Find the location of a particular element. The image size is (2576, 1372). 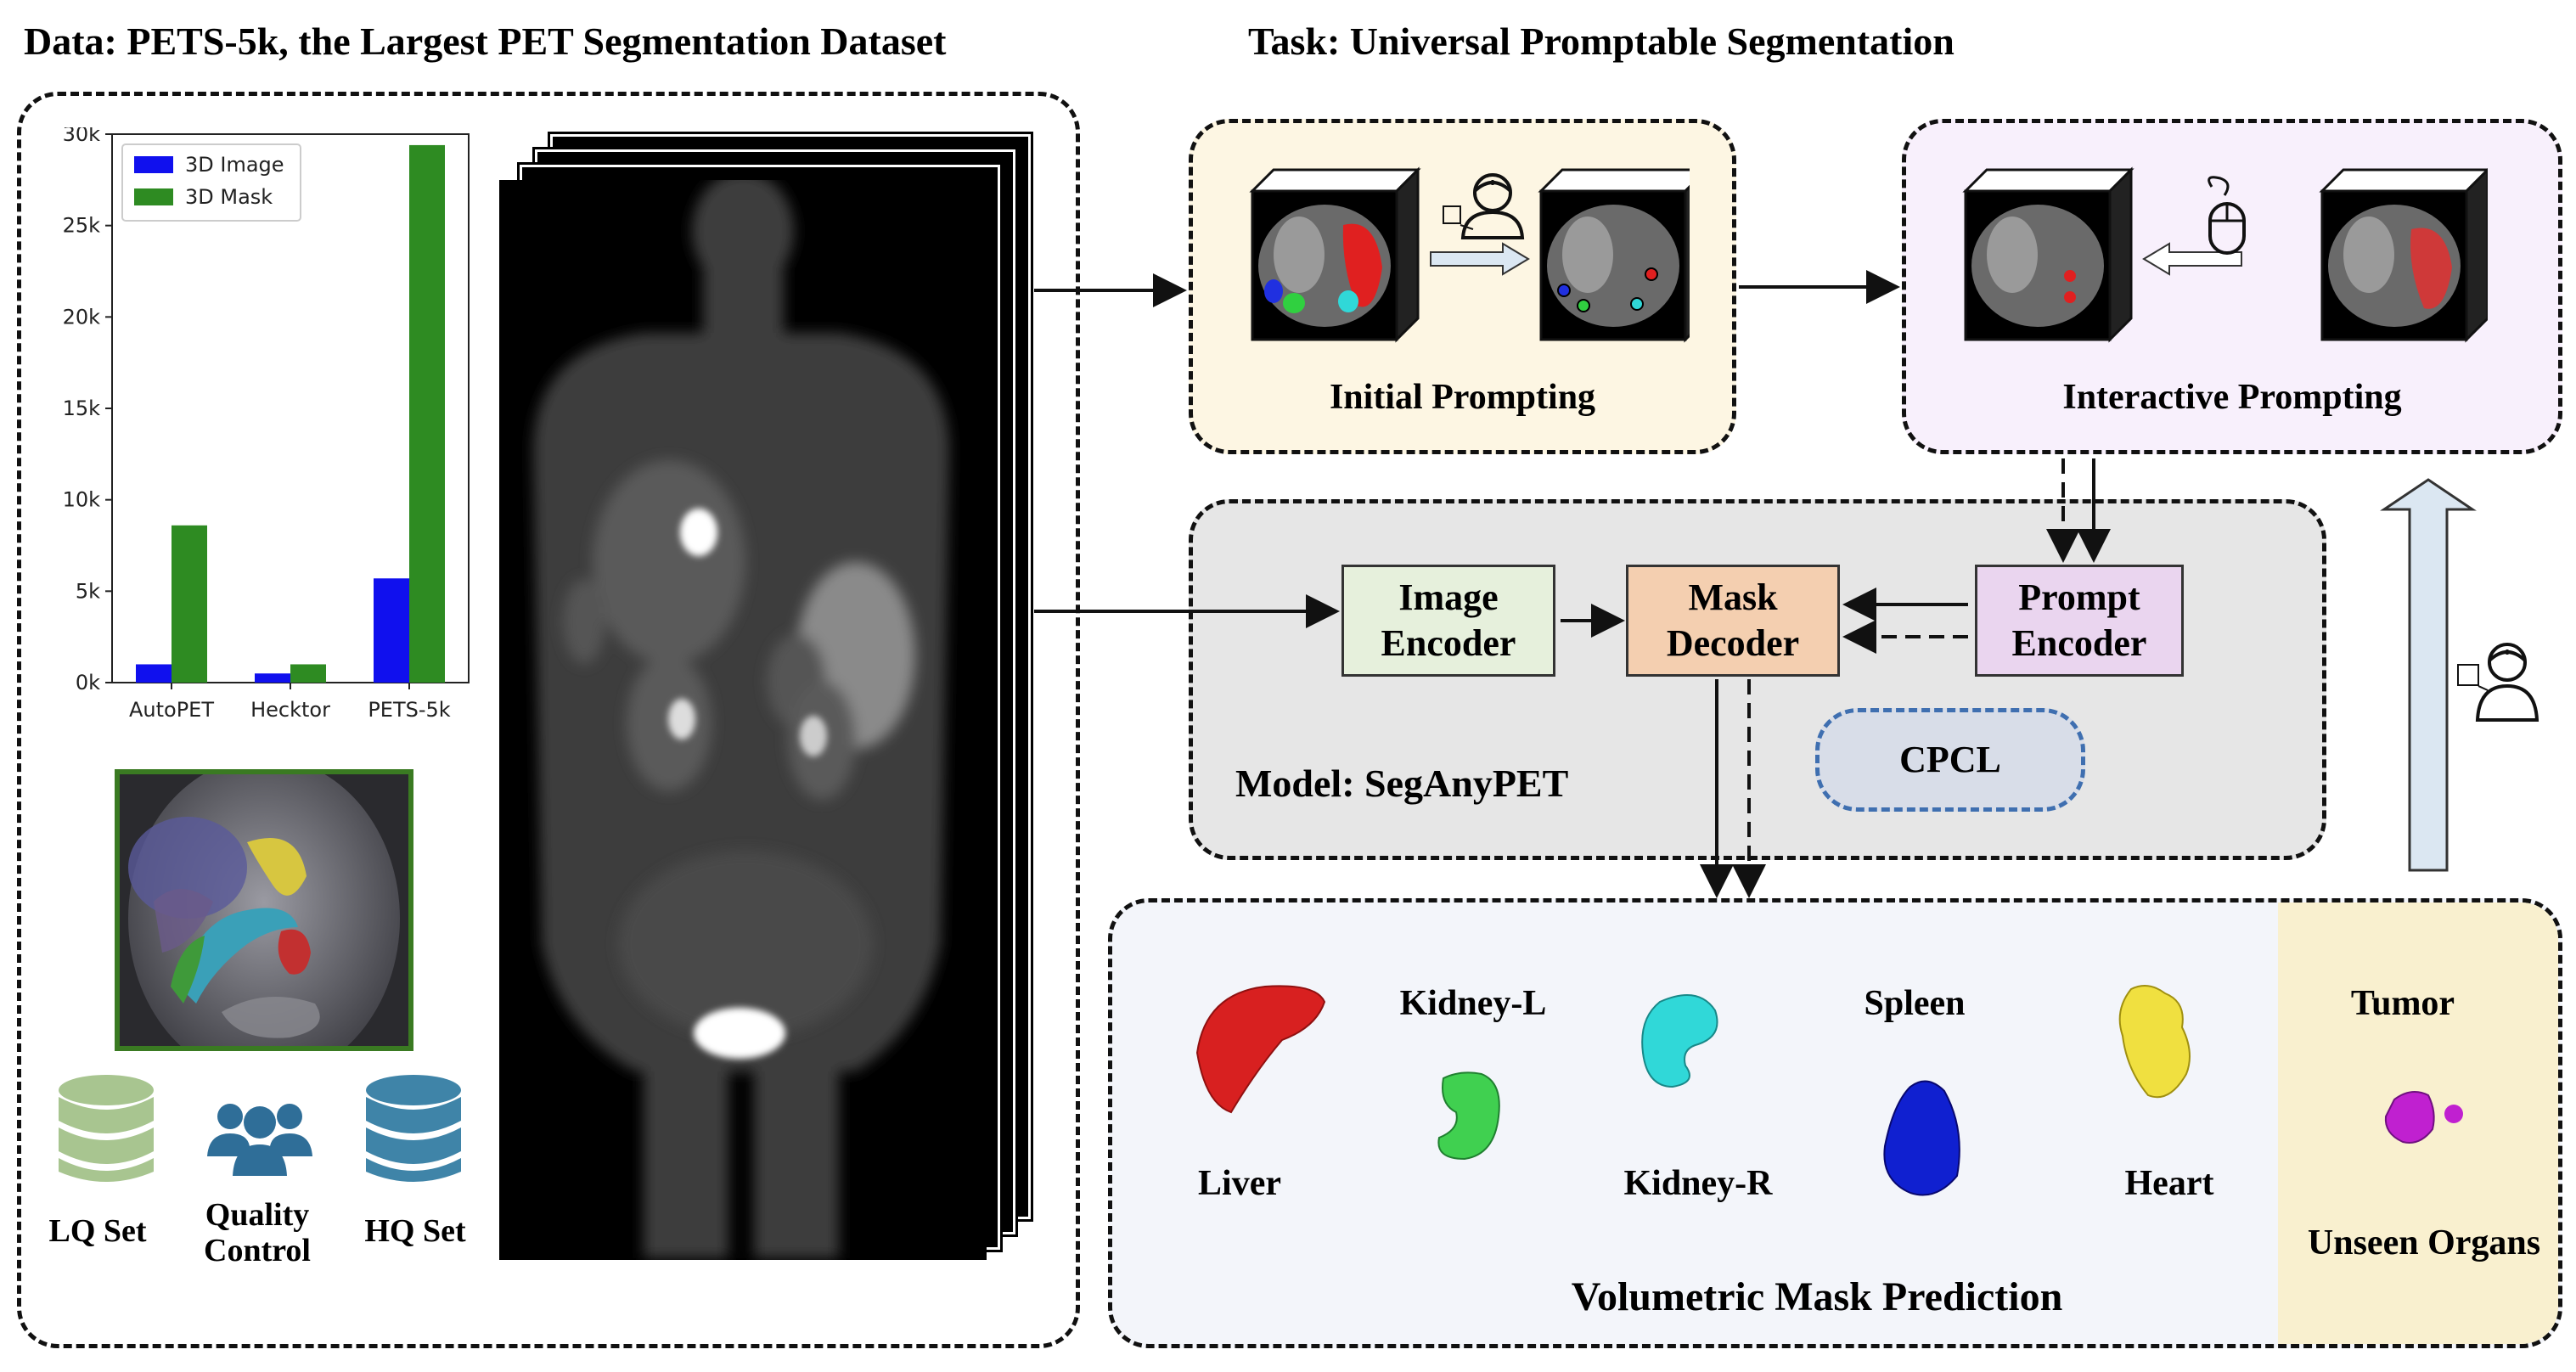

volume-render-image is located at coordinates (264, 910).